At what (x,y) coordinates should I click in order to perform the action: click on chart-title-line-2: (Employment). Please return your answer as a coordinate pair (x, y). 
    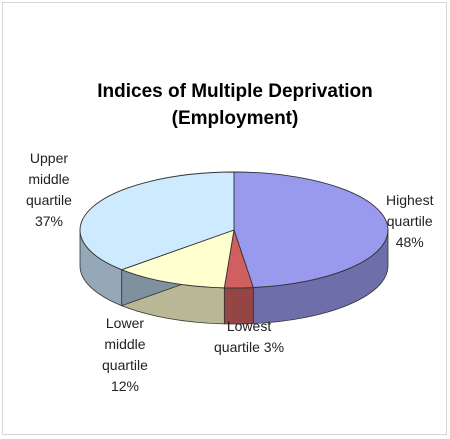
    Looking at the image, I should click on (235, 118).